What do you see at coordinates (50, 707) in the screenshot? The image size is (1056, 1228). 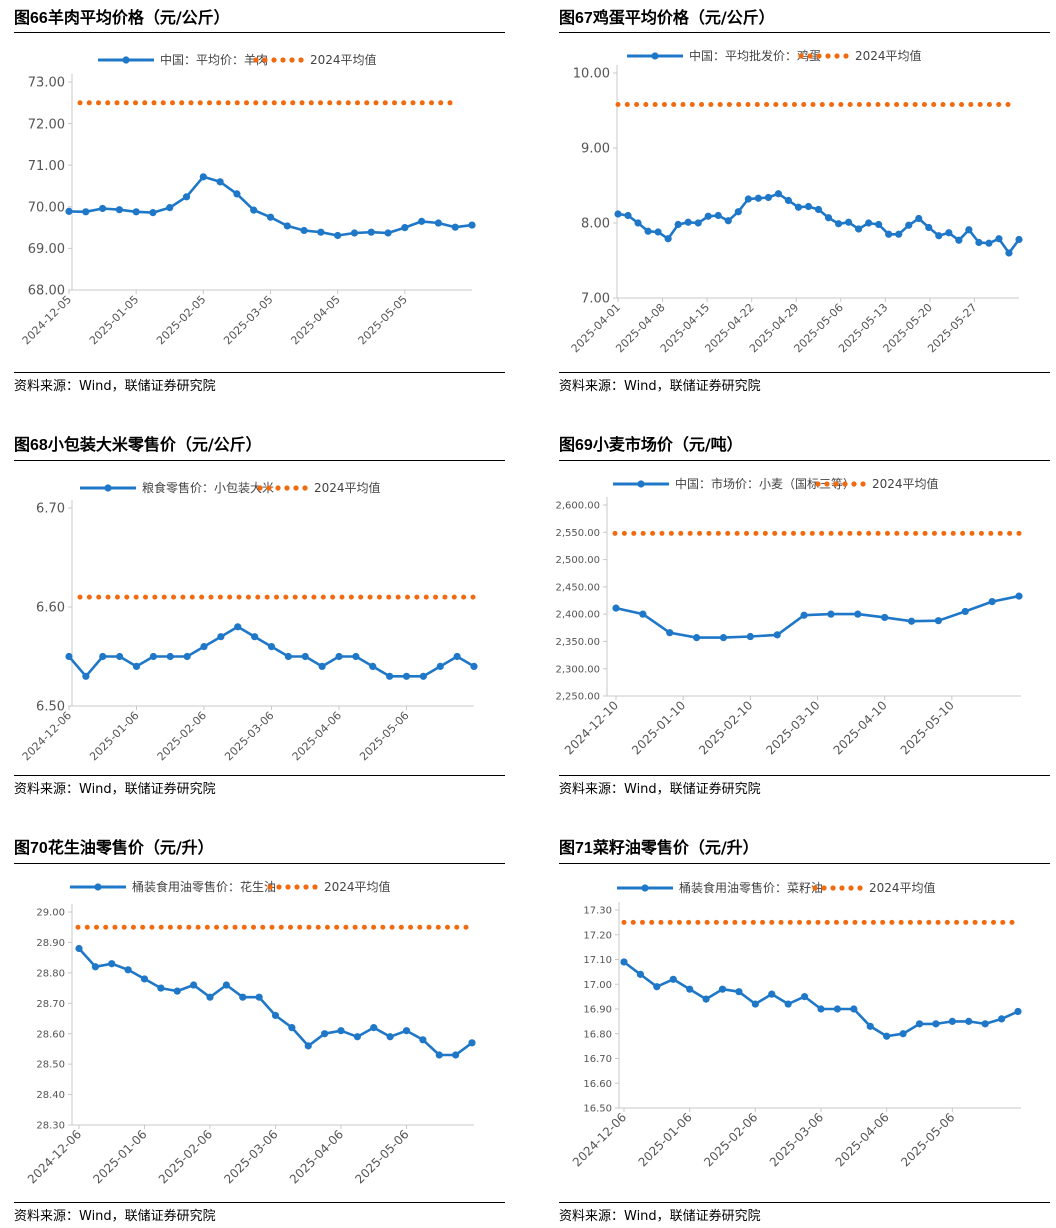 I see `y-tick-label: 6.50` at bounding box center [50, 707].